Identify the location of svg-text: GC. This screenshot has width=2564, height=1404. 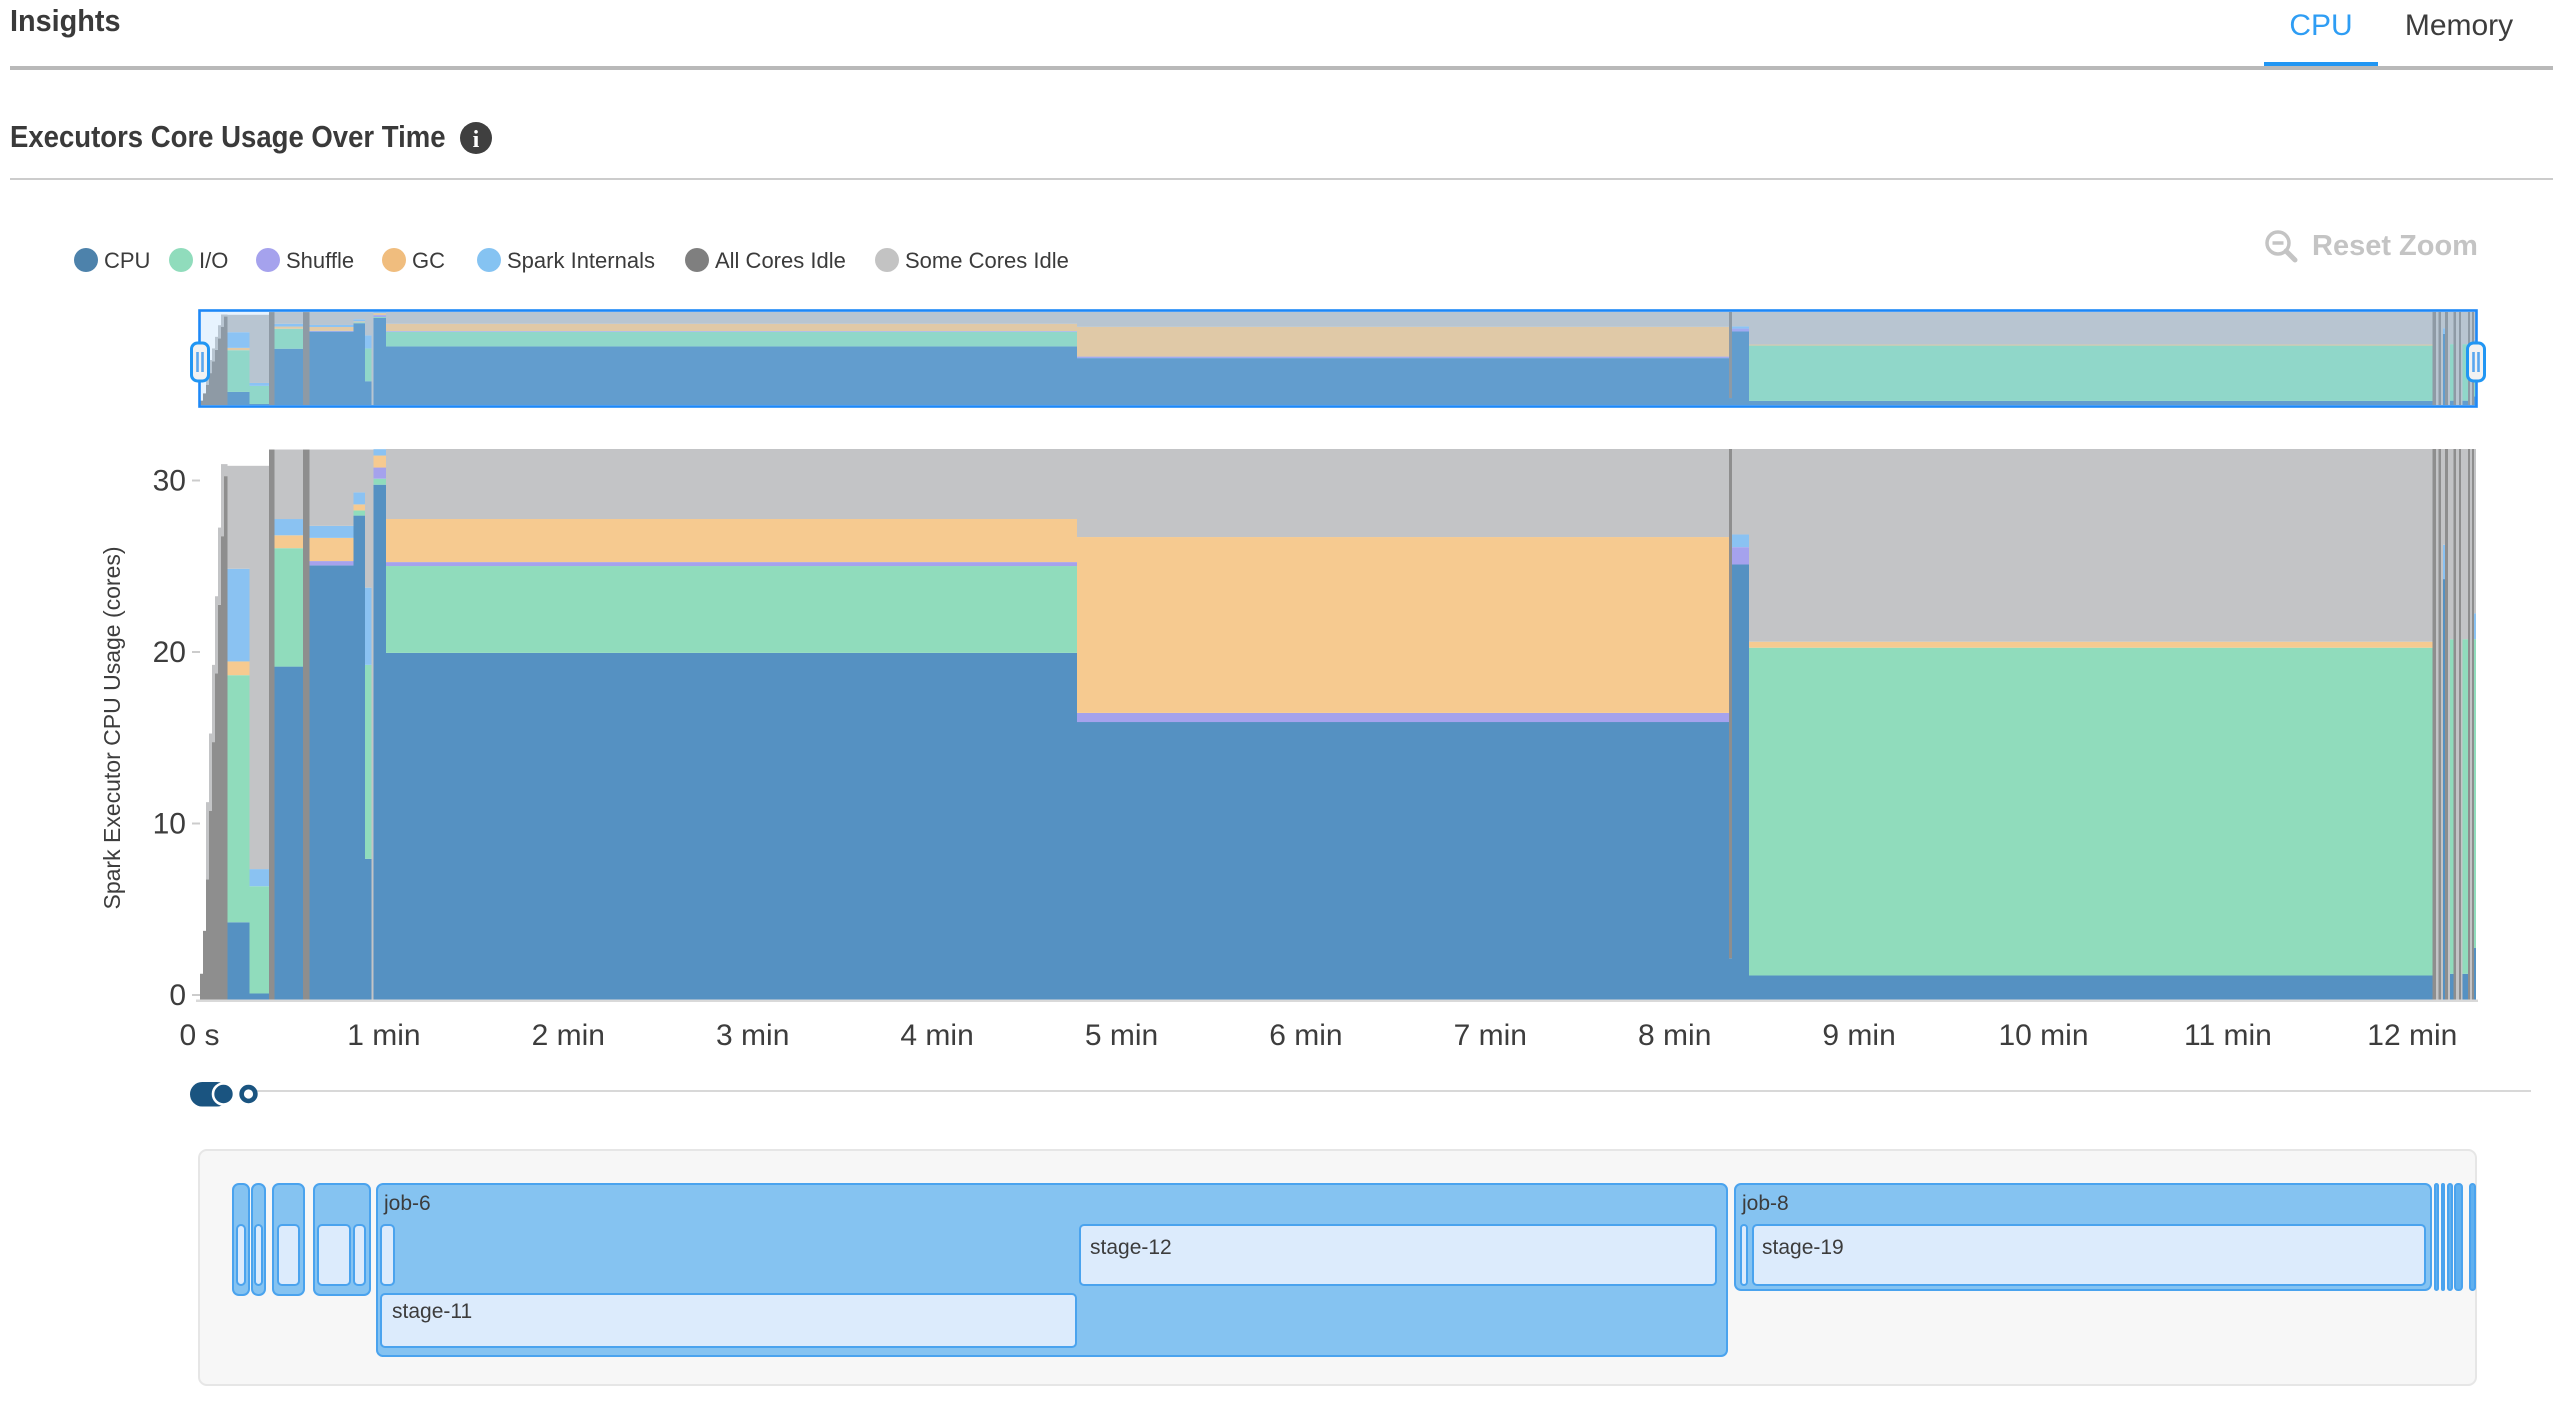
(428, 260).